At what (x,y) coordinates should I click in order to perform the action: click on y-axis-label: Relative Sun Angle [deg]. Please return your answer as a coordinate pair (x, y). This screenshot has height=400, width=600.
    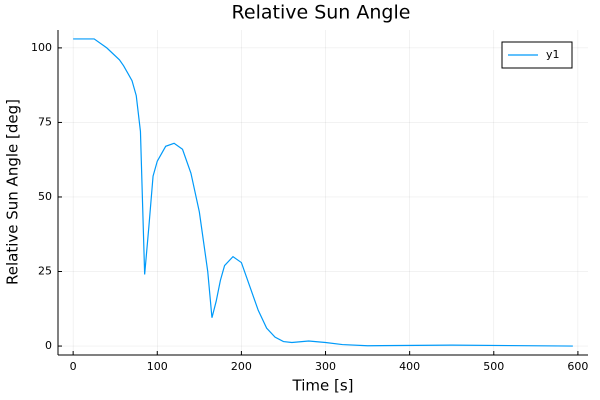
    Looking at the image, I should click on (13, 192).